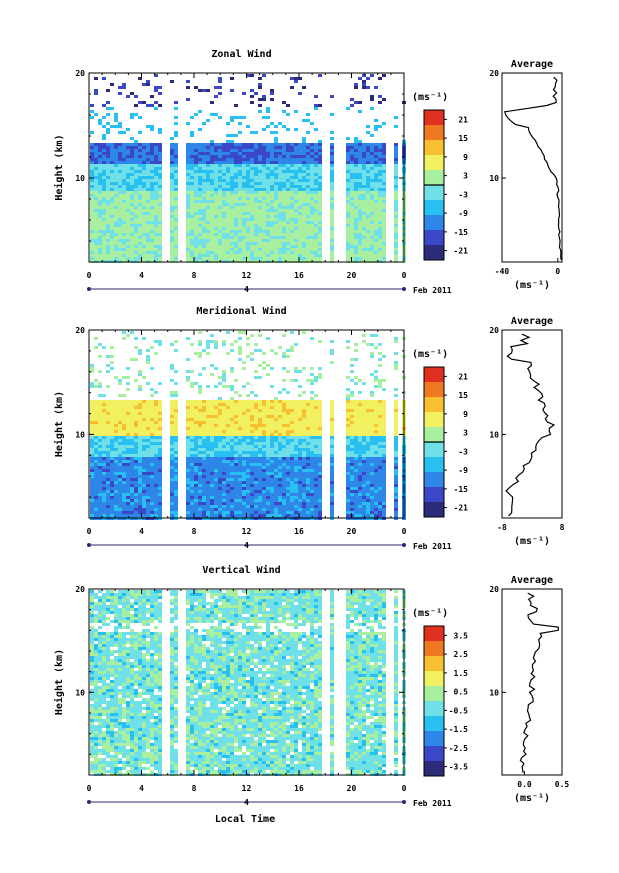 The height and width of the screenshot is (873, 619). Describe the element at coordinates (502, 271) in the screenshot. I see `profile-x-tick-label: -40` at that location.